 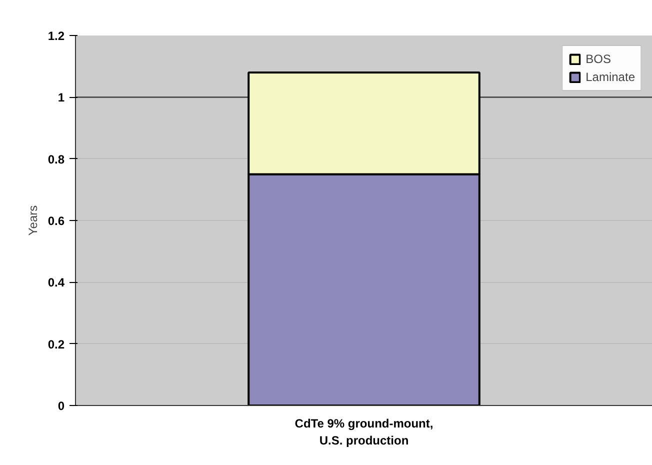 I want to click on legend-label: Laminate, so click(x=610, y=77).